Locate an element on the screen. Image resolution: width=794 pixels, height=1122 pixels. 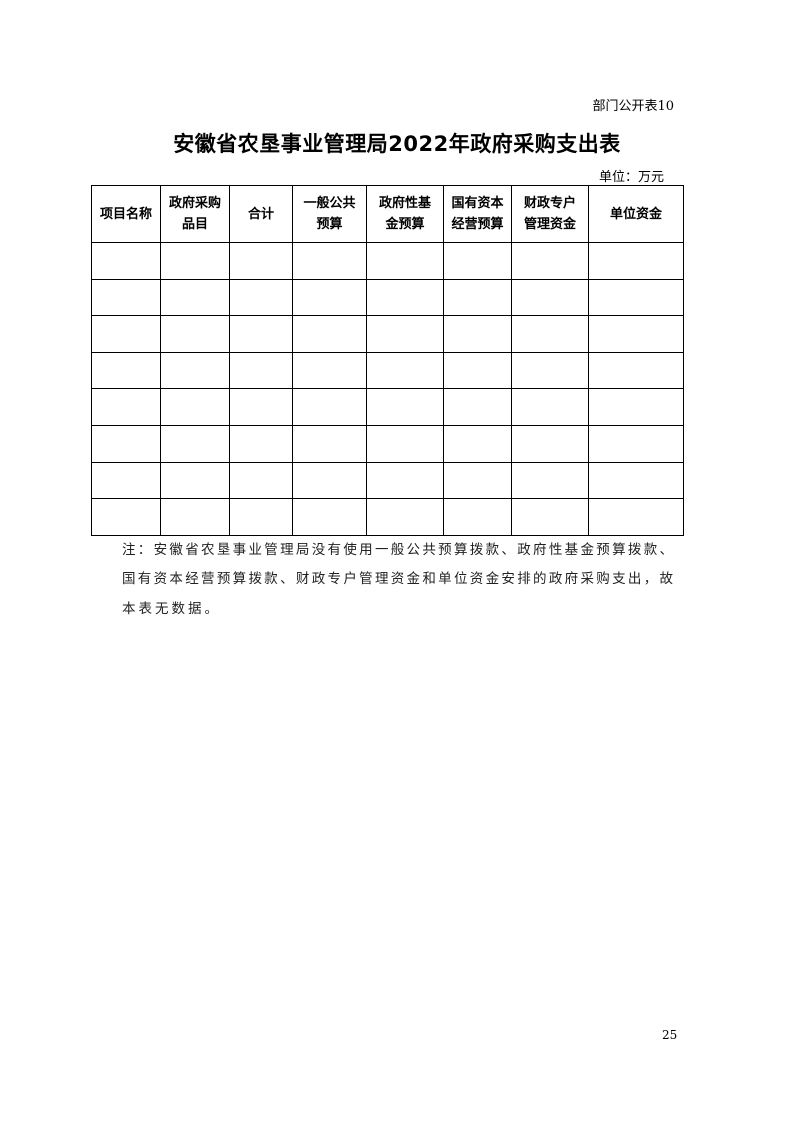
column-header: 国有资本 经营预算 is located at coordinates (477, 214).